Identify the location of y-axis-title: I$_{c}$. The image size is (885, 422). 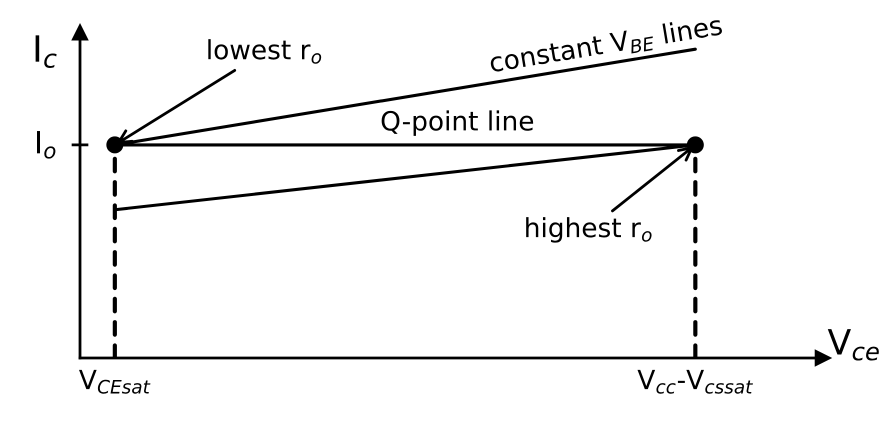
(46, 51).